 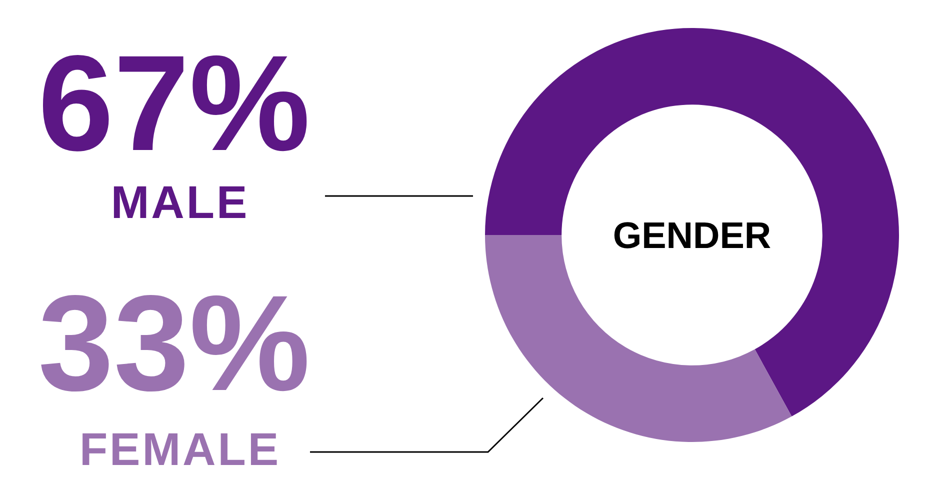 What do you see at coordinates (174, 343) in the screenshot?
I see `data-label: 33%` at bounding box center [174, 343].